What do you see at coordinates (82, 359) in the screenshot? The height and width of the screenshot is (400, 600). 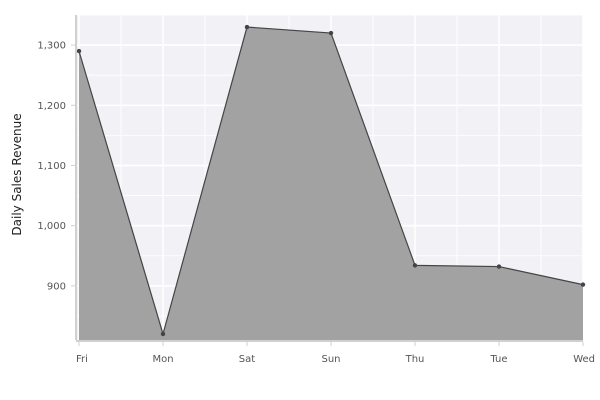 I see `x-tick-label: Fri` at bounding box center [82, 359].